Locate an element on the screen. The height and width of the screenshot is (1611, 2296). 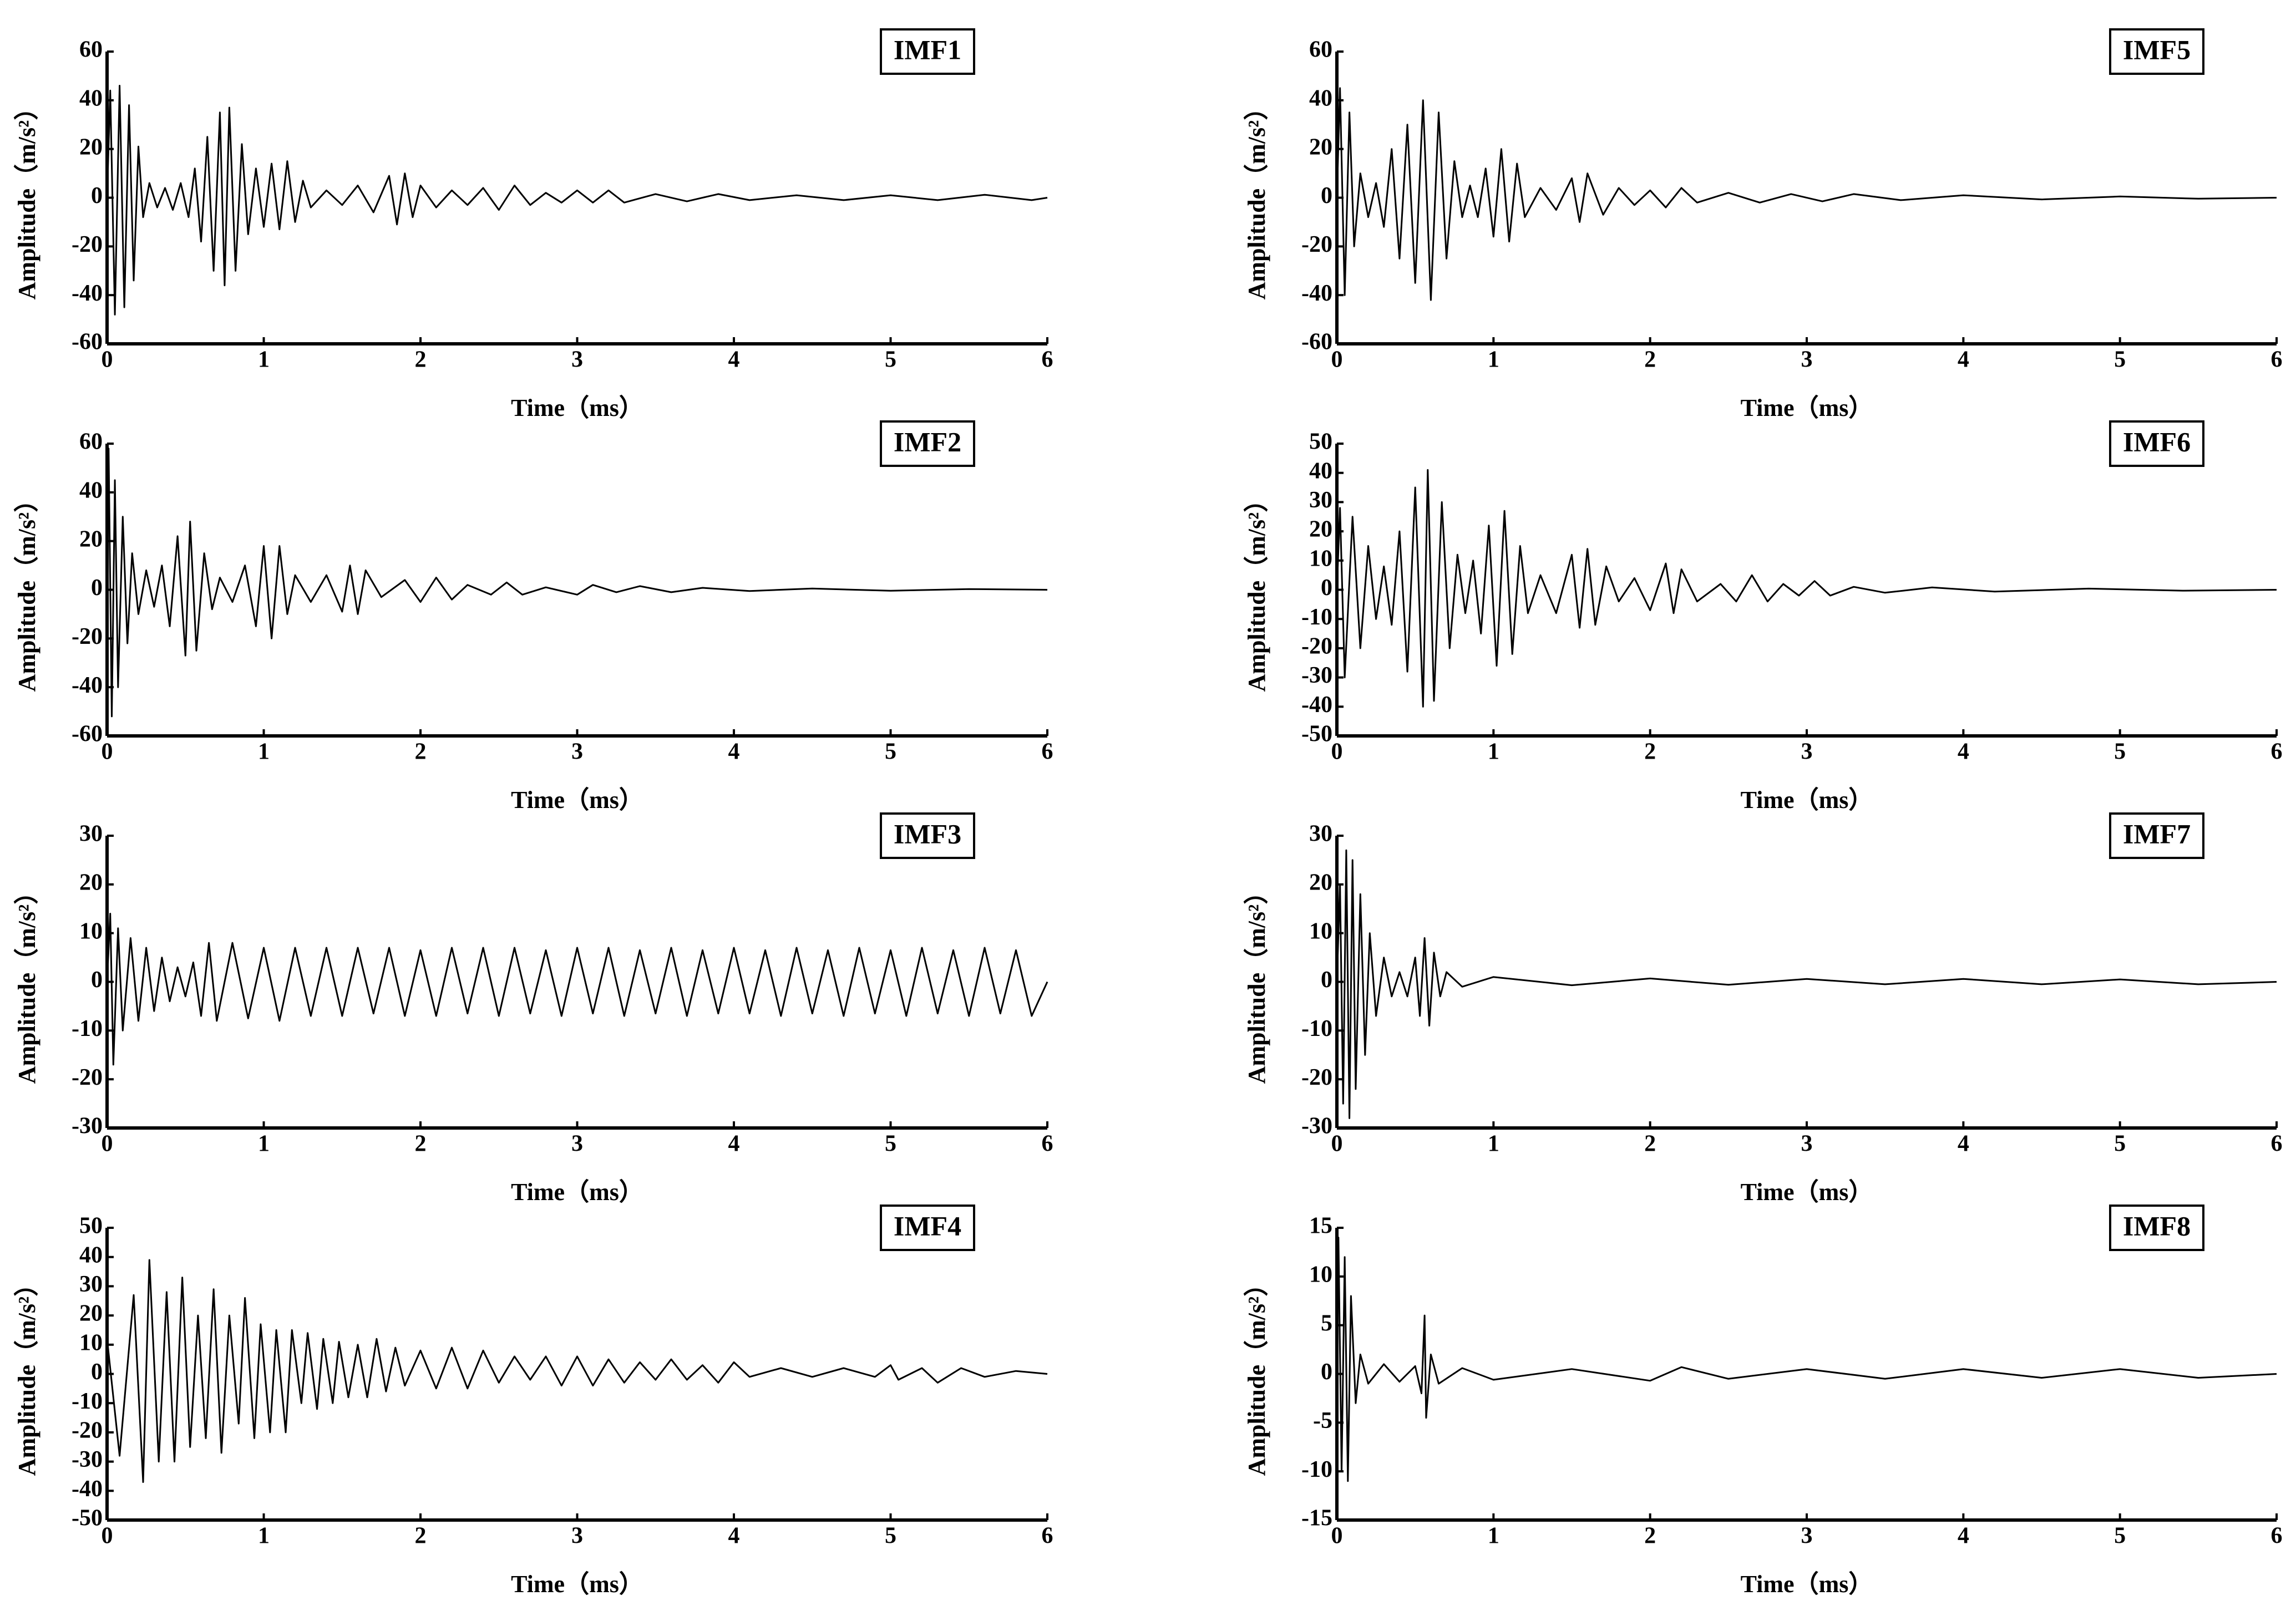
subplot-title: IMF1 is located at coordinates (927, 49).